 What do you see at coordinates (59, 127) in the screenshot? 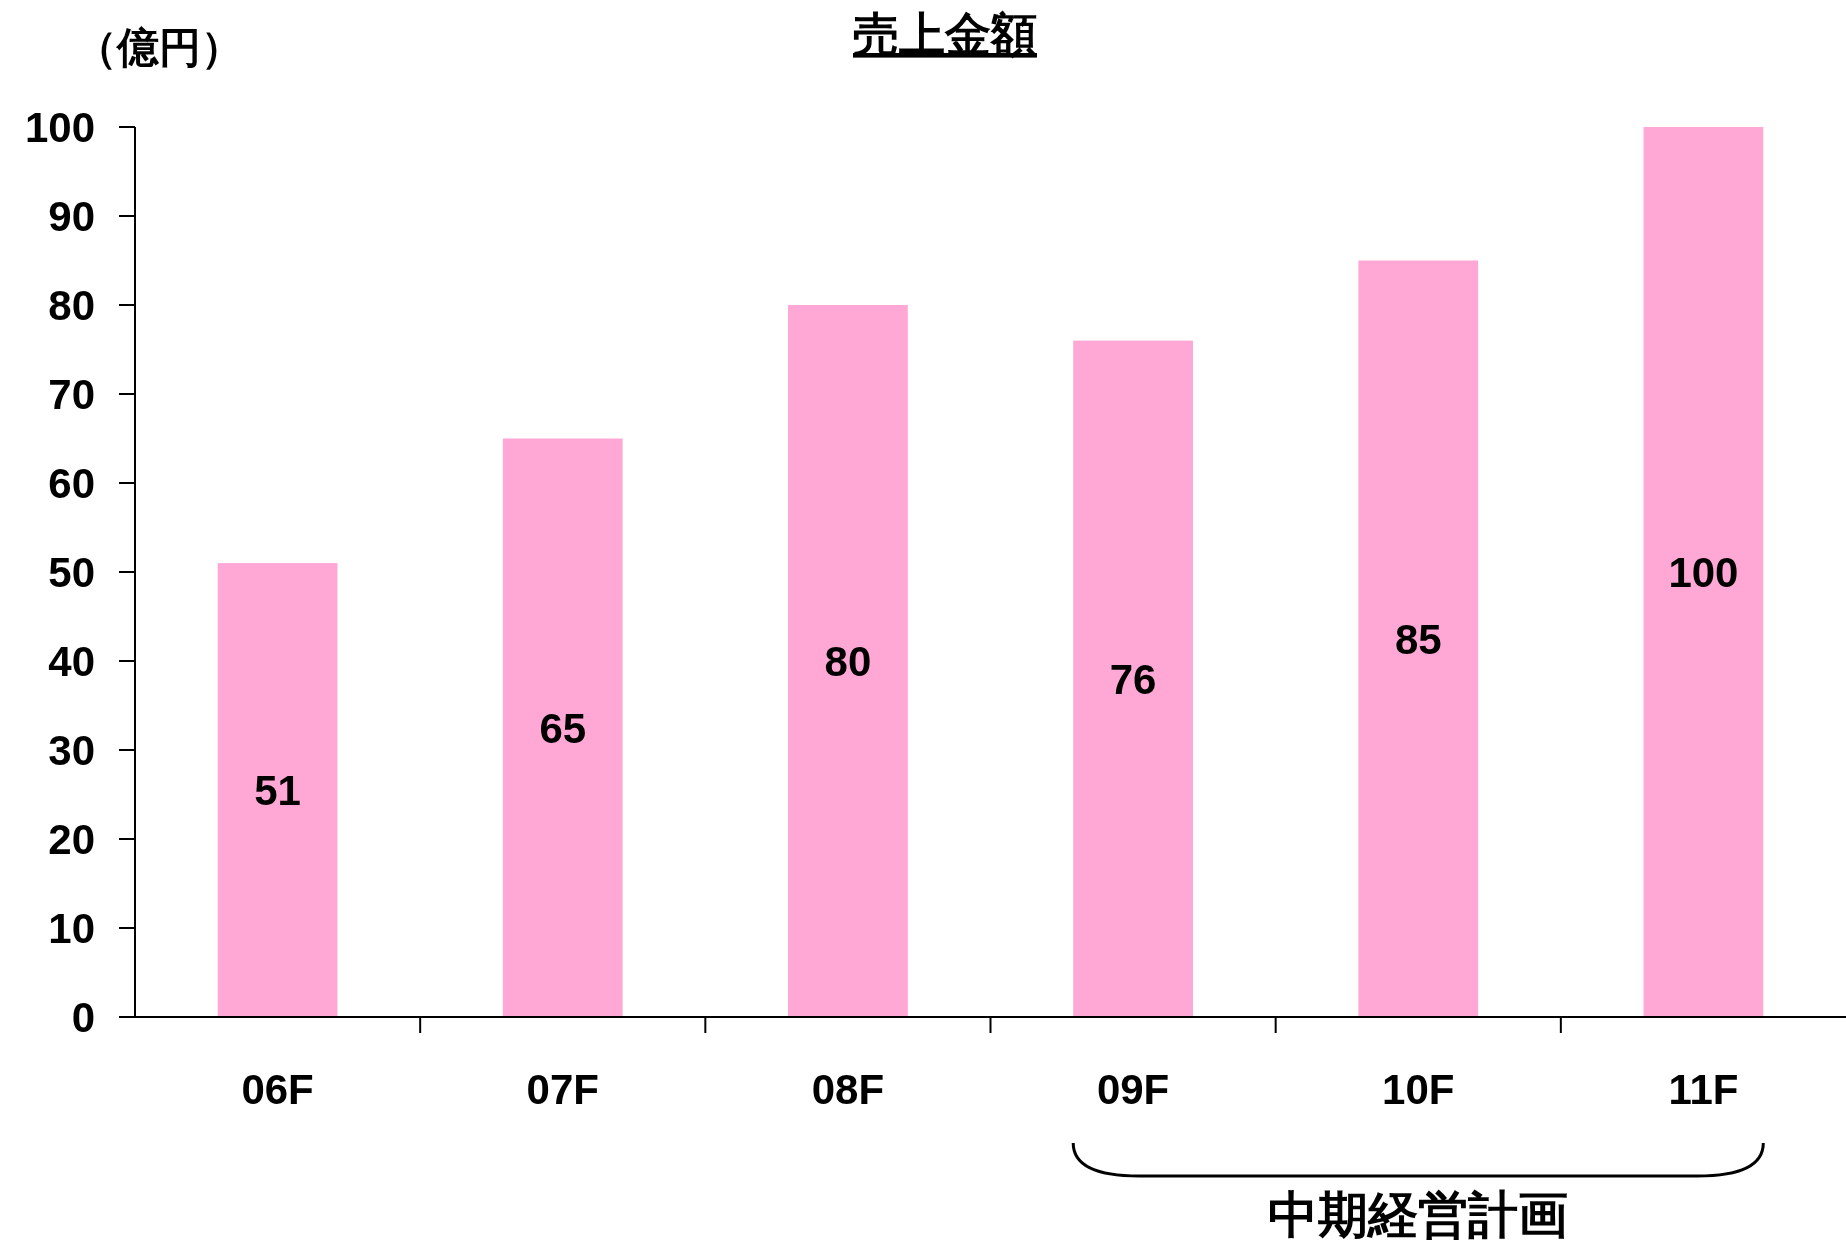
I see `y-tick-label: 100` at bounding box center [59, 127].